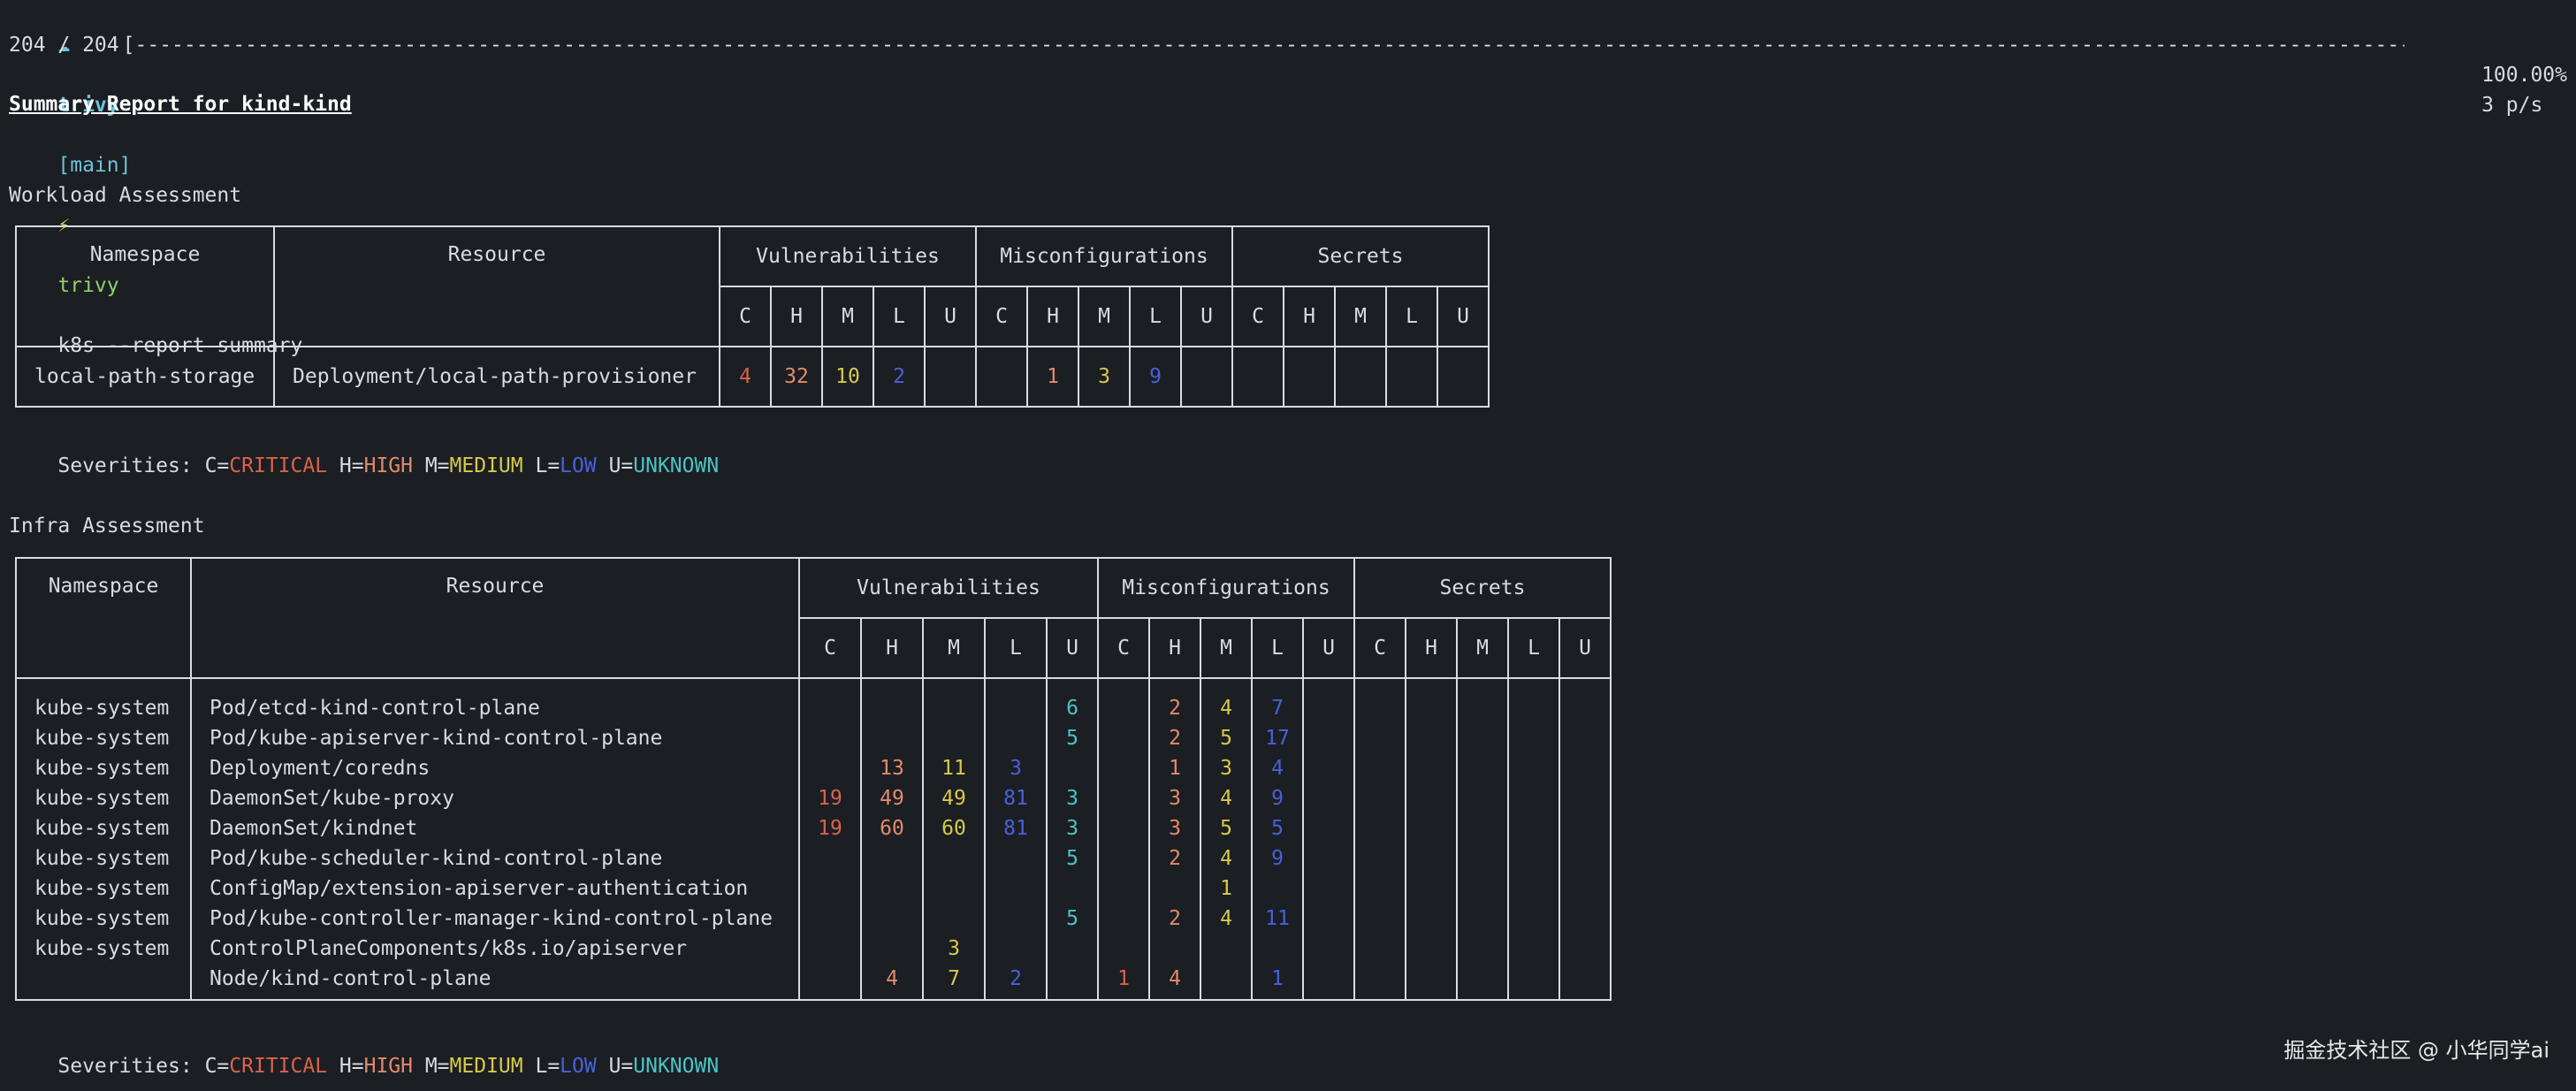 This screenshot has width=2576, height=1091. What do you see at coordinates (954, 839) in the screenshot?
I see `vuln-medium-column: 11 49 60 3 7` at bounding box center [954, 839].